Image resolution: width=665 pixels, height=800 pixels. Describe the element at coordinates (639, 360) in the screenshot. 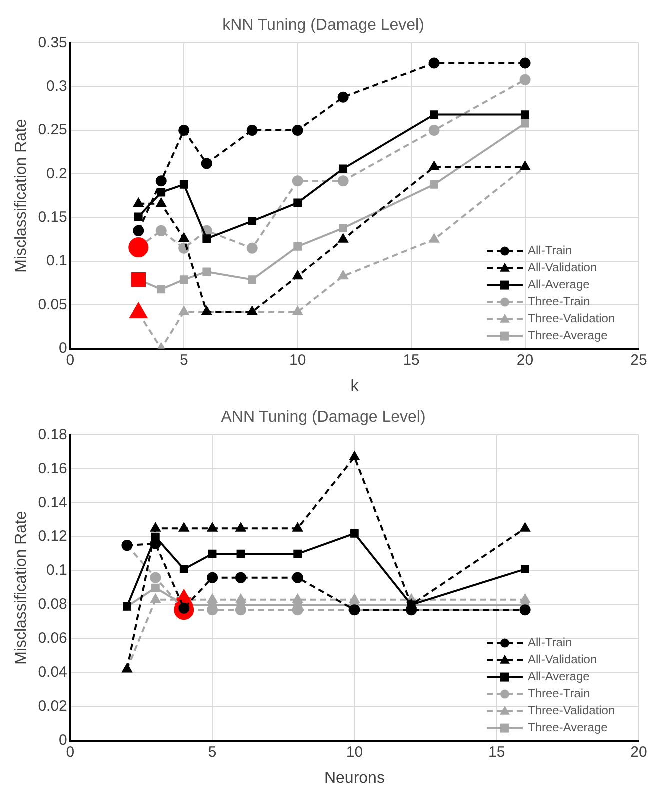

I see `x-tick-label: 25` at that location.